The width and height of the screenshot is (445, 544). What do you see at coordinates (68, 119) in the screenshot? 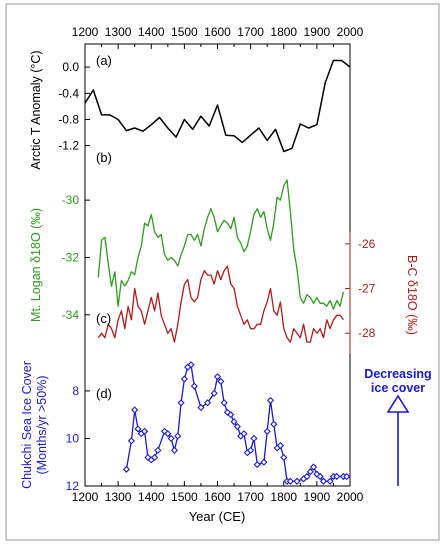
I see `y-tick-label-a: -0.8` at bounding box center [68, 119].